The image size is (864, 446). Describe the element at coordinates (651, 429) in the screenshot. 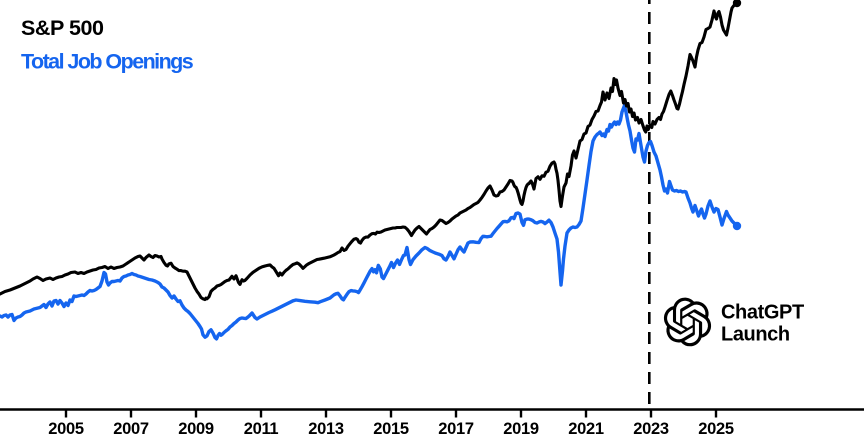

I see `svg-text: 2023` at that location.